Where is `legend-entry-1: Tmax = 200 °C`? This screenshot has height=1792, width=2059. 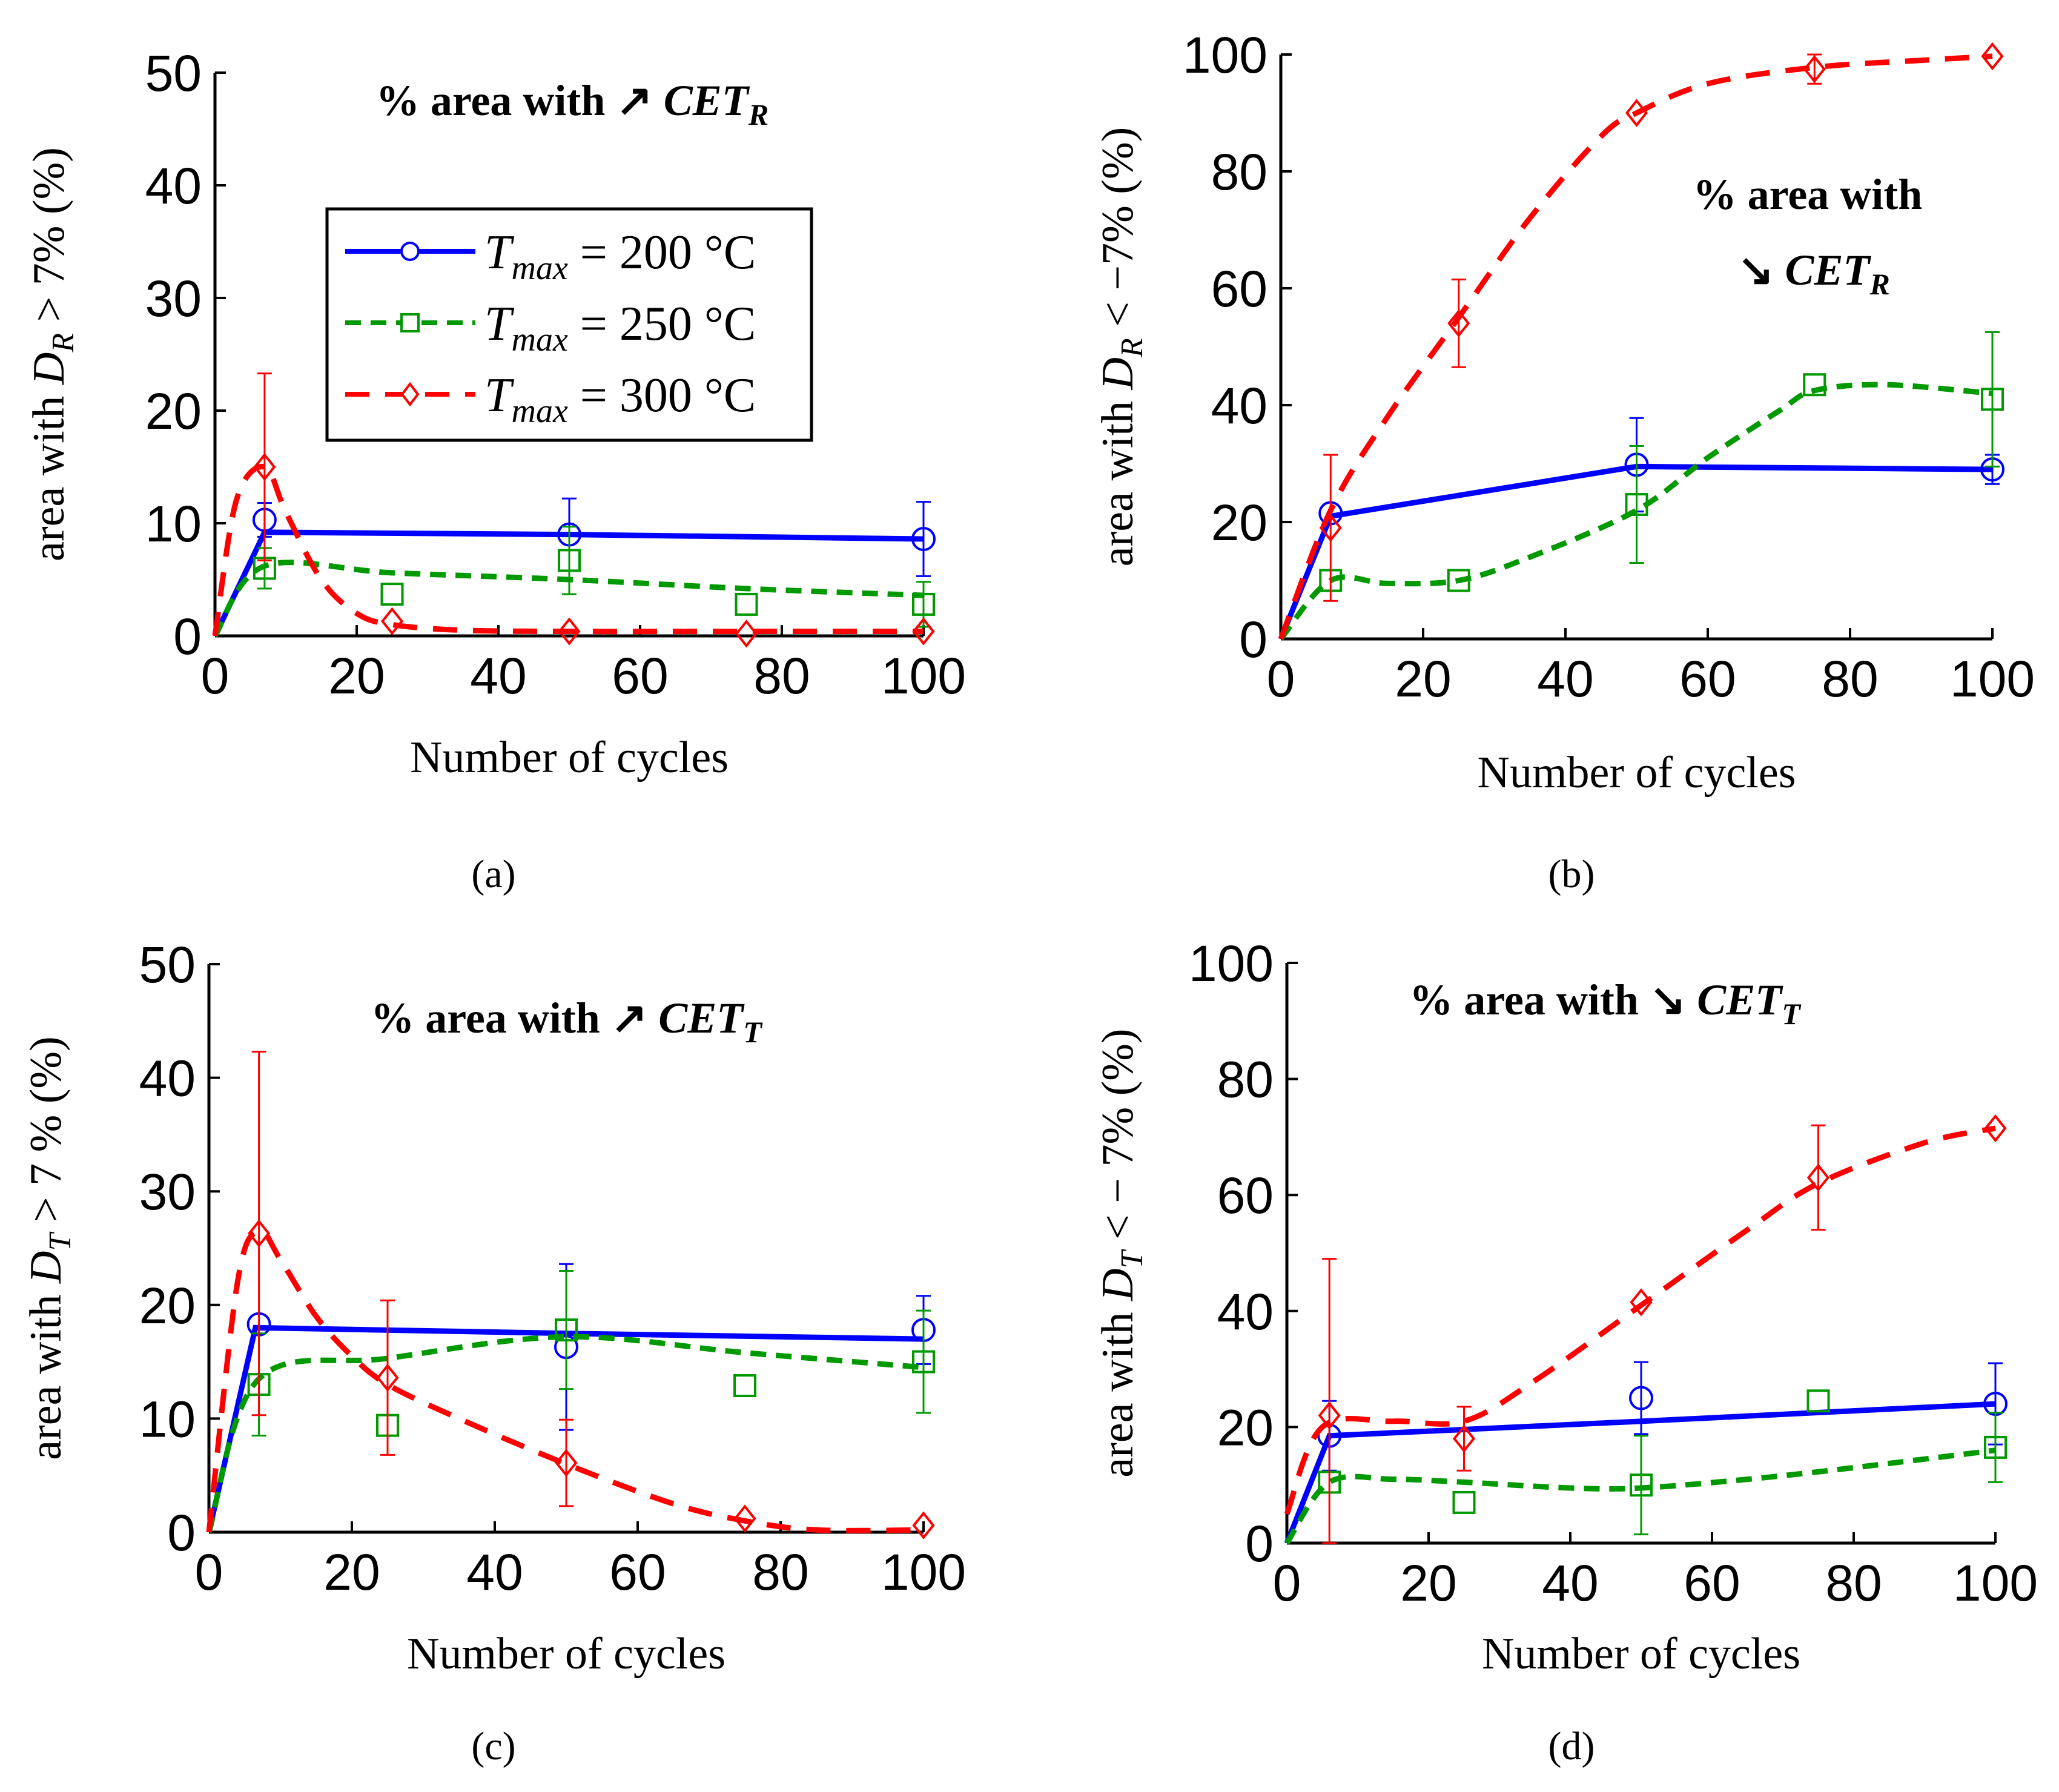
legend-entry-1: Tmax = 200 °C is located at coordinates (550, 256).